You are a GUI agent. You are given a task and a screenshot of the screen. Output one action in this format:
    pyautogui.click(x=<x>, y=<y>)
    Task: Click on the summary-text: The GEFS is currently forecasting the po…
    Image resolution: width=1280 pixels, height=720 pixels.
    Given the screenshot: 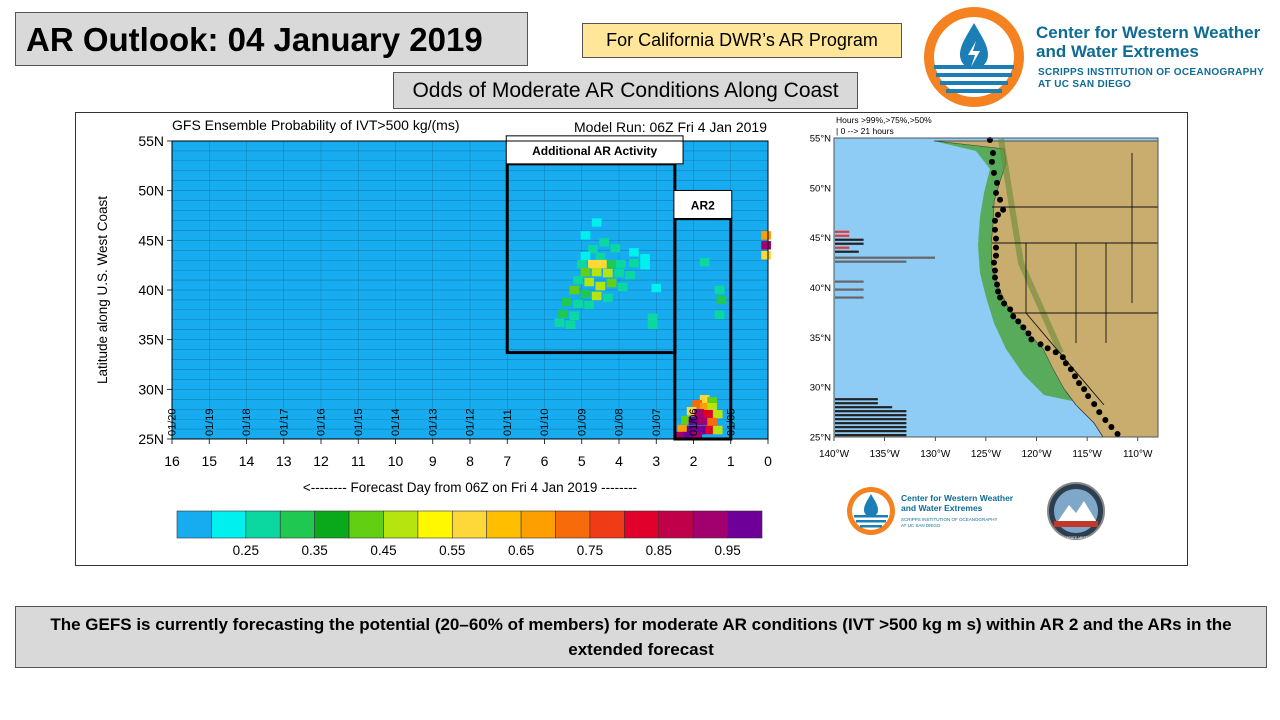 What is the action you would take?
    pyautogui.click(x=641, y=637)
    